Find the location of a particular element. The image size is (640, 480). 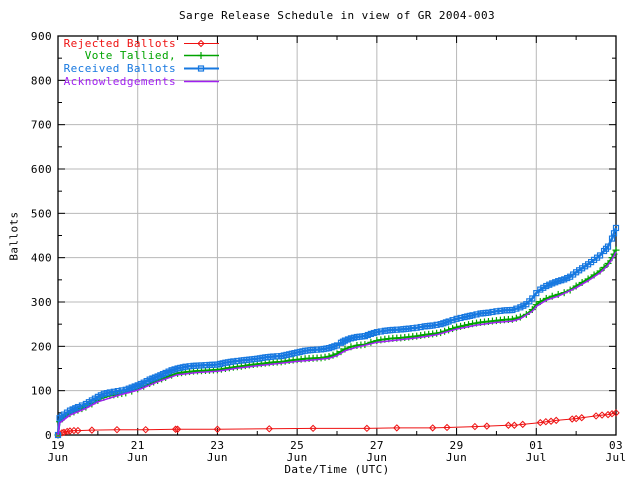

legend-label: Received Ballots is located at coordinates (119, 68).